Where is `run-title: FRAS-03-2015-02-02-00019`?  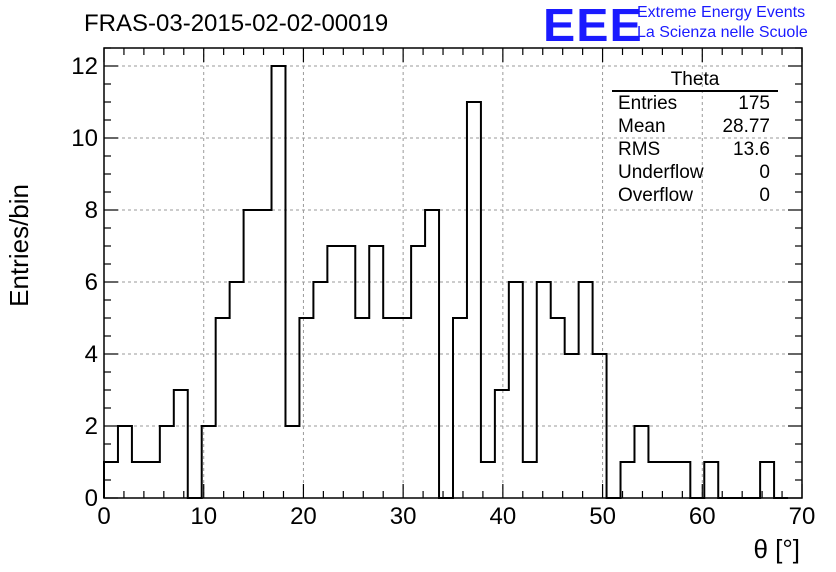 run-title: FRAS-03-2015-02-02-00019 is located at coordinates (236, 23).